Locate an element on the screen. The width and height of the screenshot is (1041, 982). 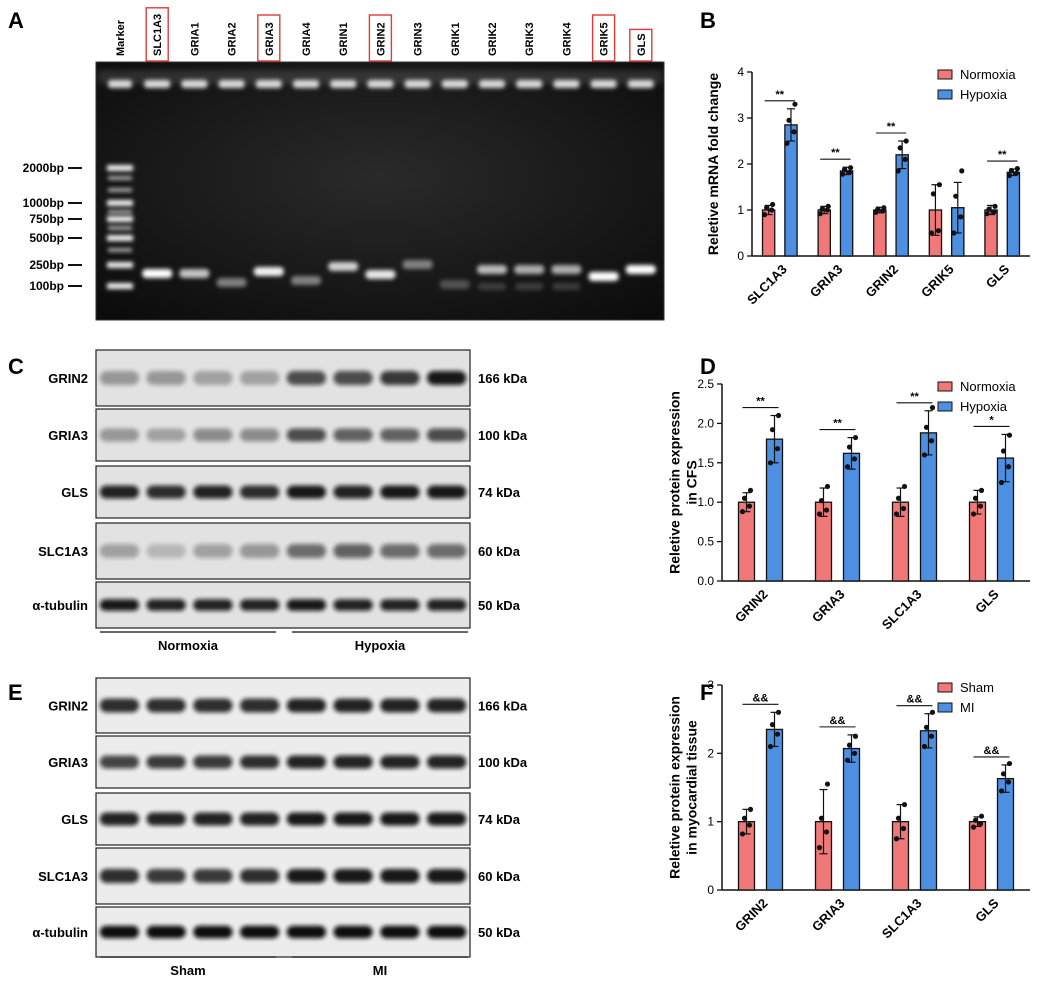
y-tick-label: 1 is located at coordinates (740, 210).